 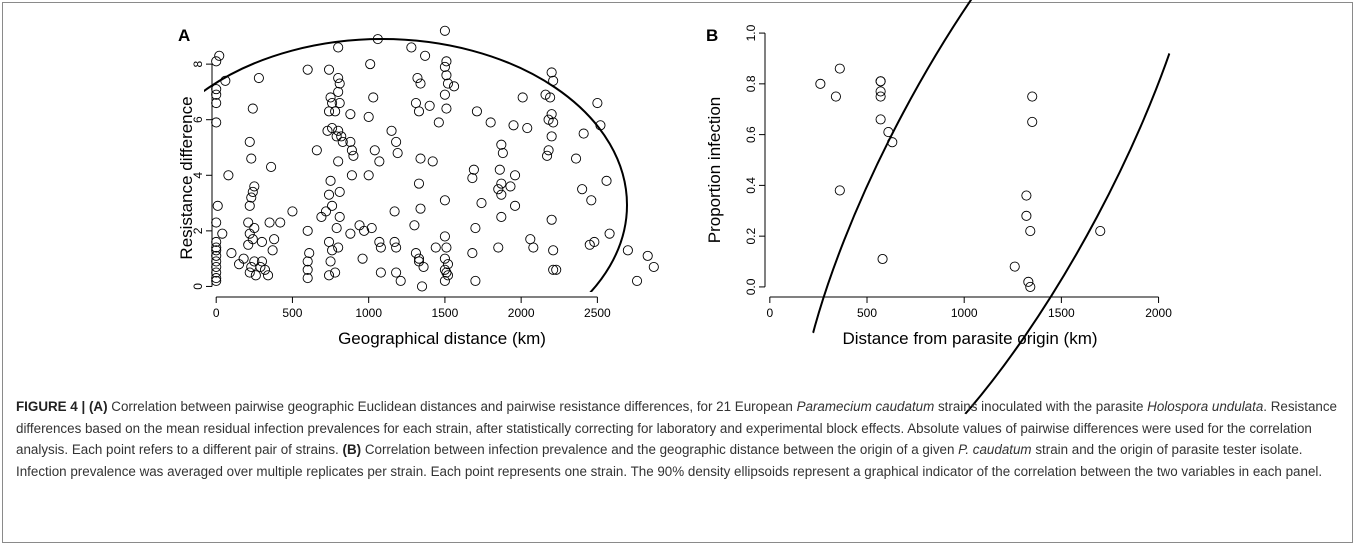 I want to click on panel-a-label: A, so click(x=184, y=35).